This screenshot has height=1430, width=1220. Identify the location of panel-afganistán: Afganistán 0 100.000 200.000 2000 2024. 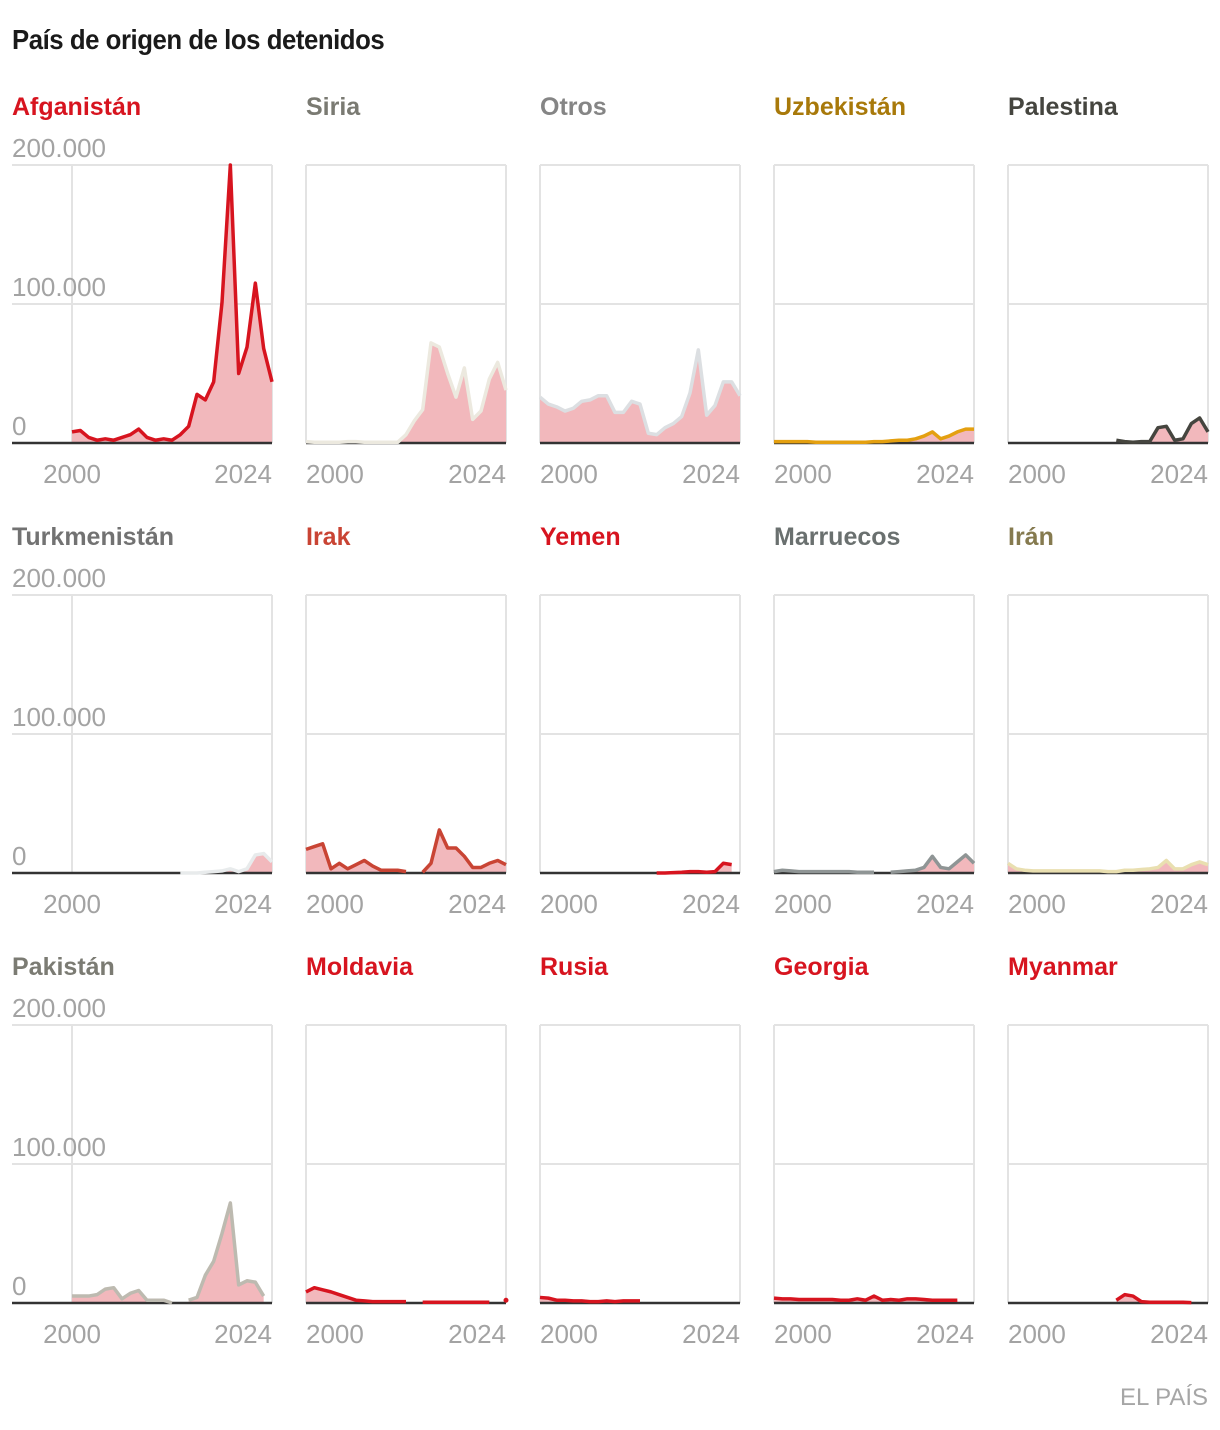
(143, 291).